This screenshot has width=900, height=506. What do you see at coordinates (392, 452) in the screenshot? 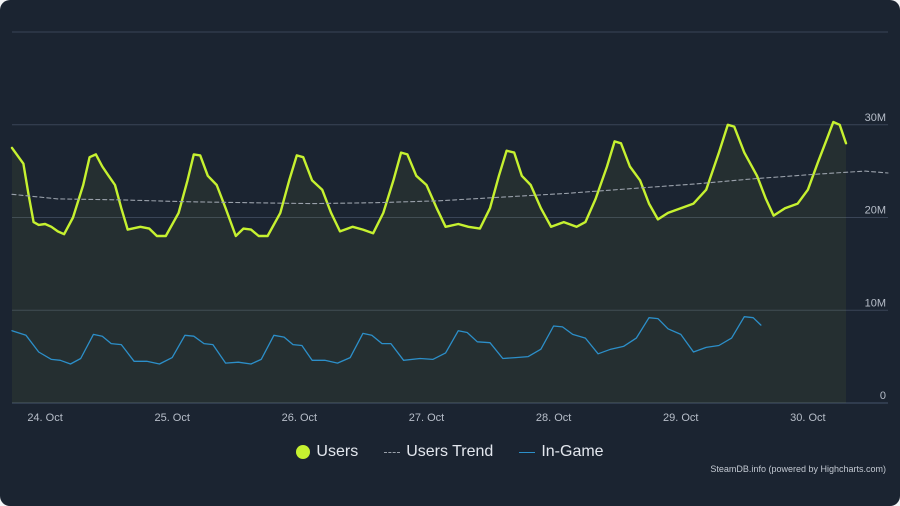
I see `legend-dash-icon` at bounding box center [392, 452].